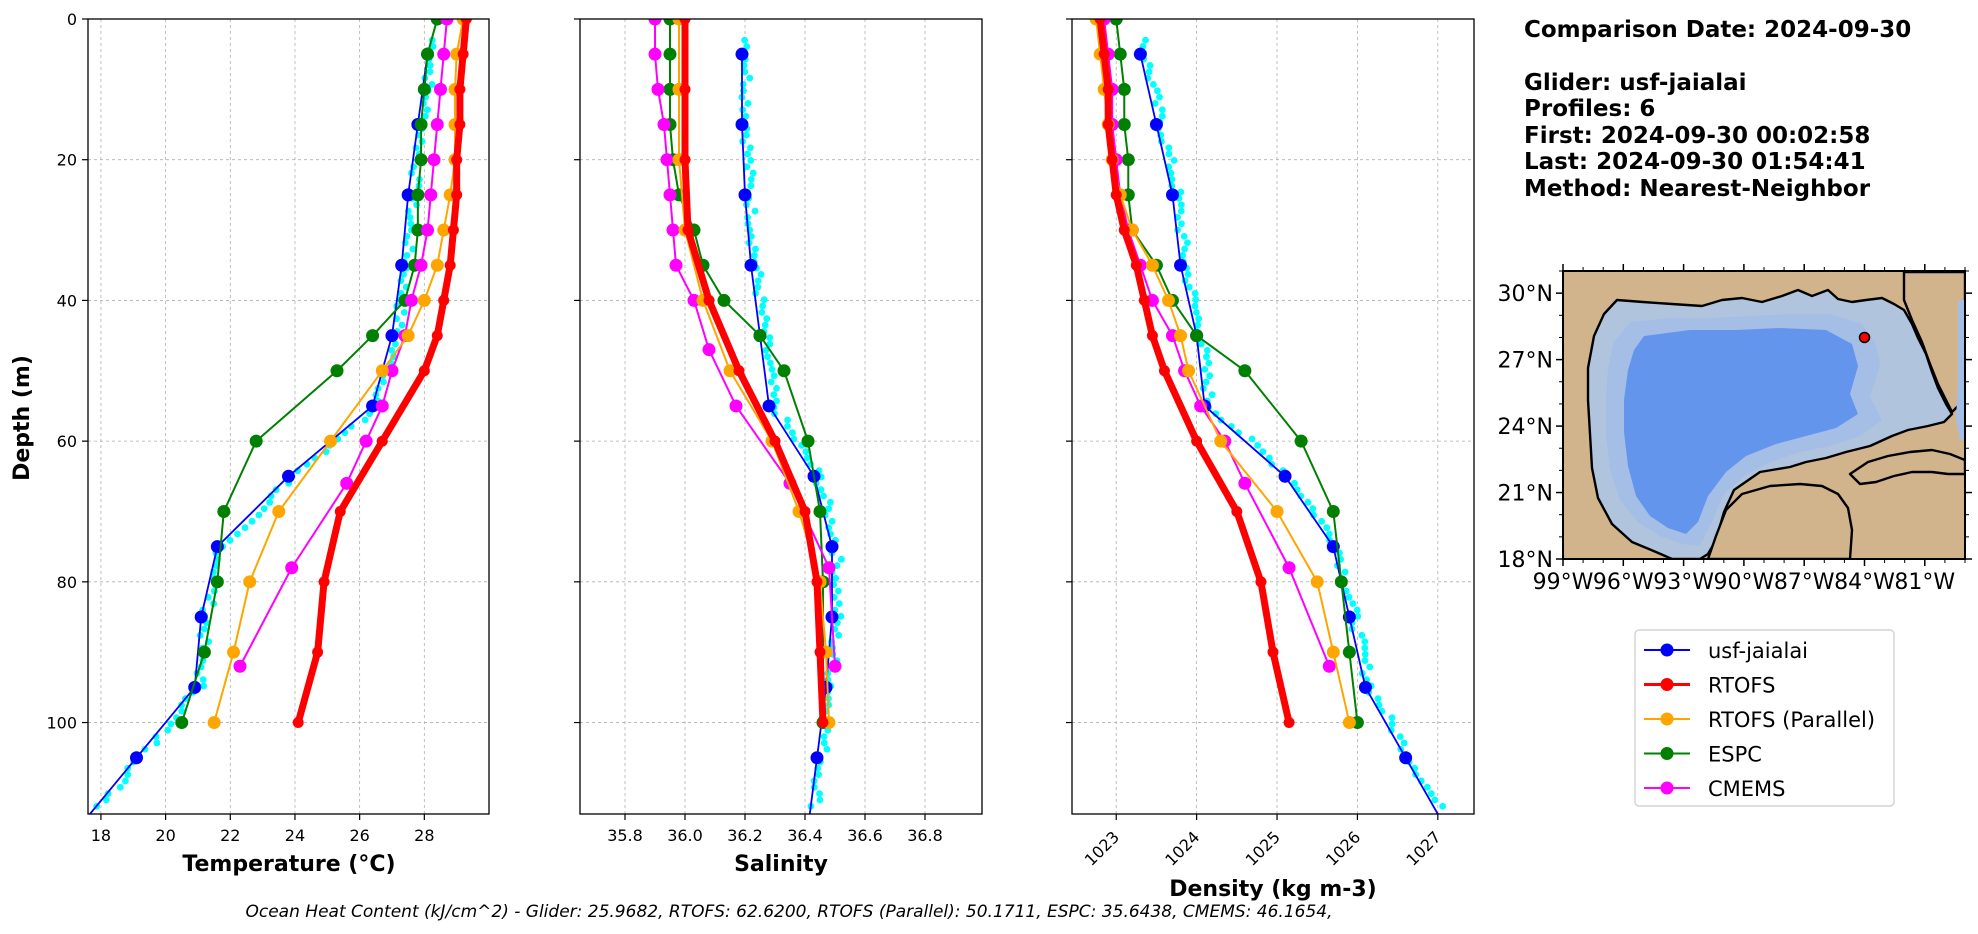 The width and height of the screenshot is (1978, 934). I want to click on comparison-date: Comparison Date: 2024-09-30, so click(1717, 30).